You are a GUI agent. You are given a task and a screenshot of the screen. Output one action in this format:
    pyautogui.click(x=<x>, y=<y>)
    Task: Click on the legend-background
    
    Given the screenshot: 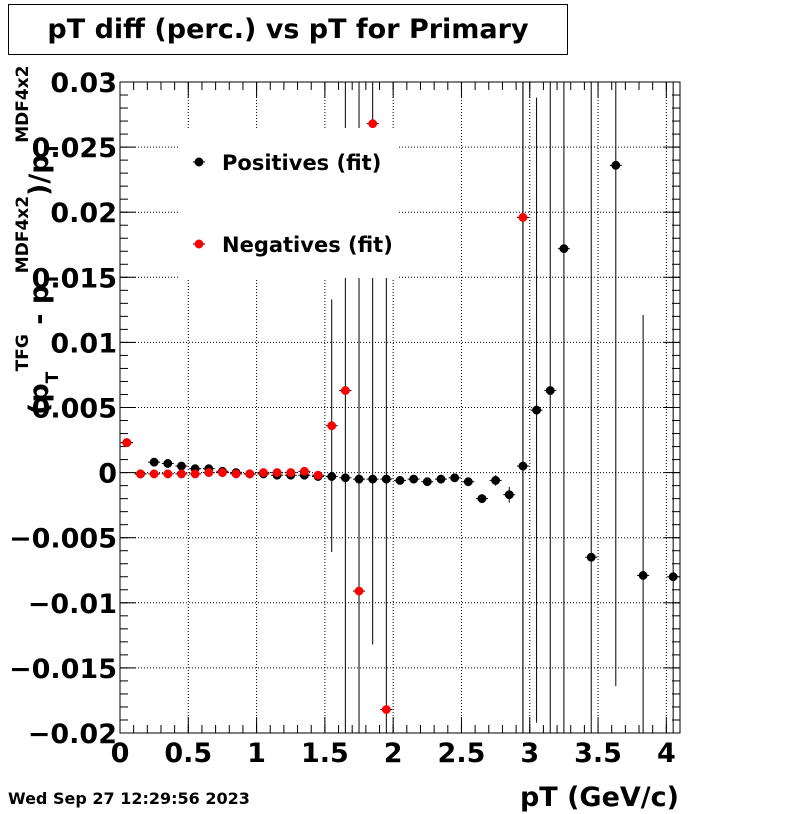 What is the action you would take?
    pyautogui.click(x=288, y=203)
    